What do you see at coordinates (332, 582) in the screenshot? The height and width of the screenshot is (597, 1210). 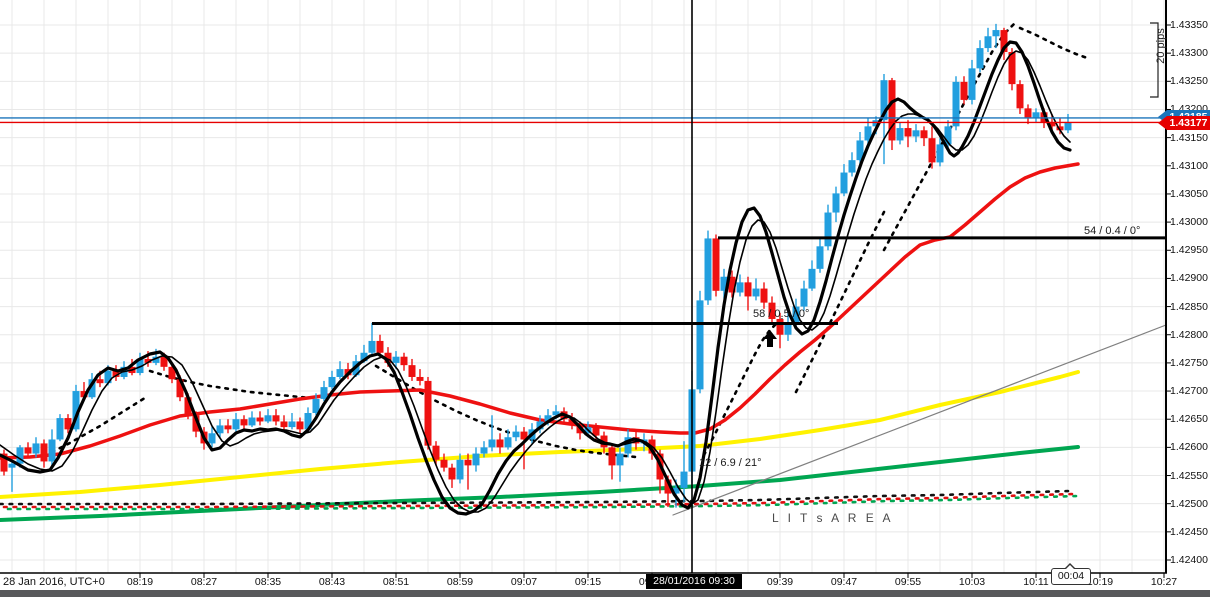 I see `time-axis-label: 08:43` at bounding box center [332, 582].